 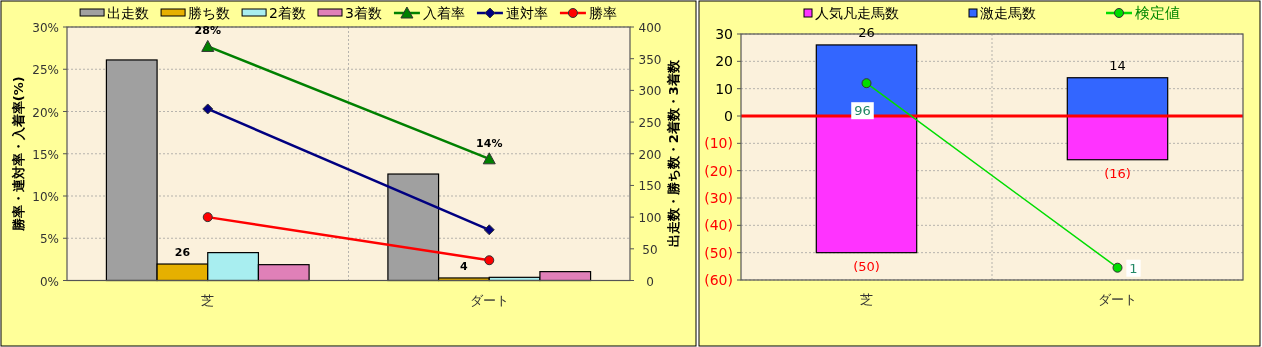 What do you see at coordinates (1157, 13) in the screenshot?
I see `legend-label: 検定値` at bounding box center [1157, 13].